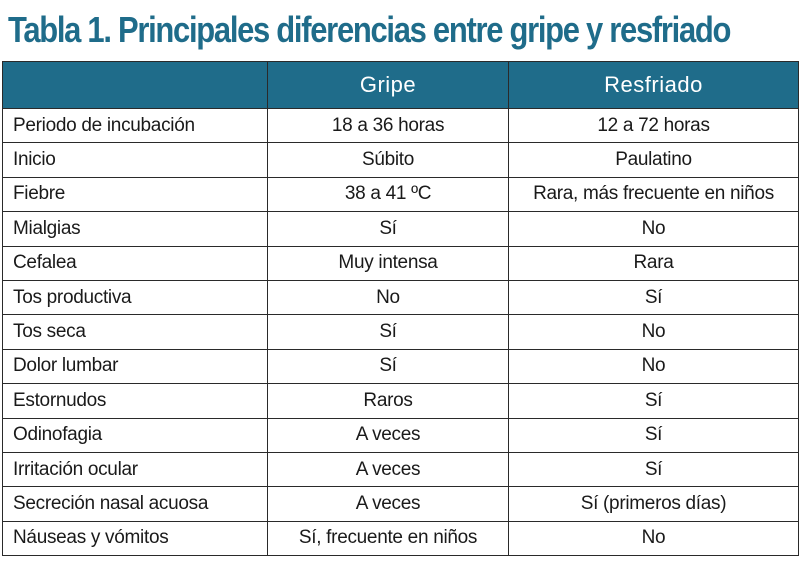 The height and width of the screenshot is (575, 800). What do you see at coordinates (135, 469) in the screenshot?
I see `feature-cell: Irritación ocular` at bounding box center [135, 469].